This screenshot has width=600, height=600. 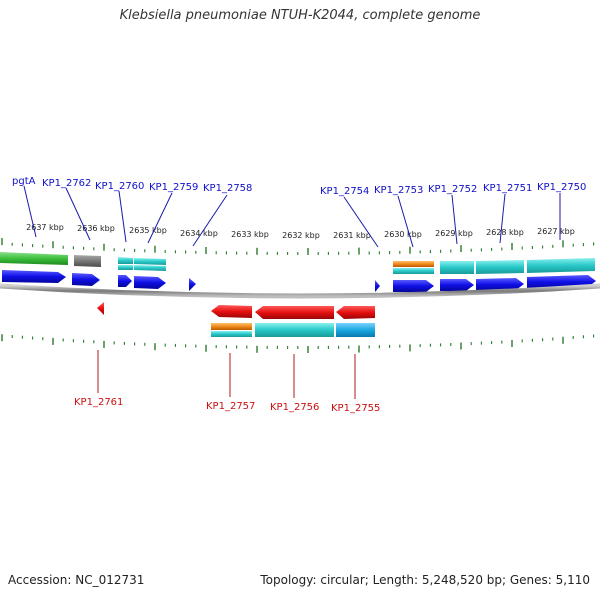 What do you see at coordinates (250, 234) in the screenshot?
I see `scale-label: 2633 kbp` at bounding box center [250, 234].